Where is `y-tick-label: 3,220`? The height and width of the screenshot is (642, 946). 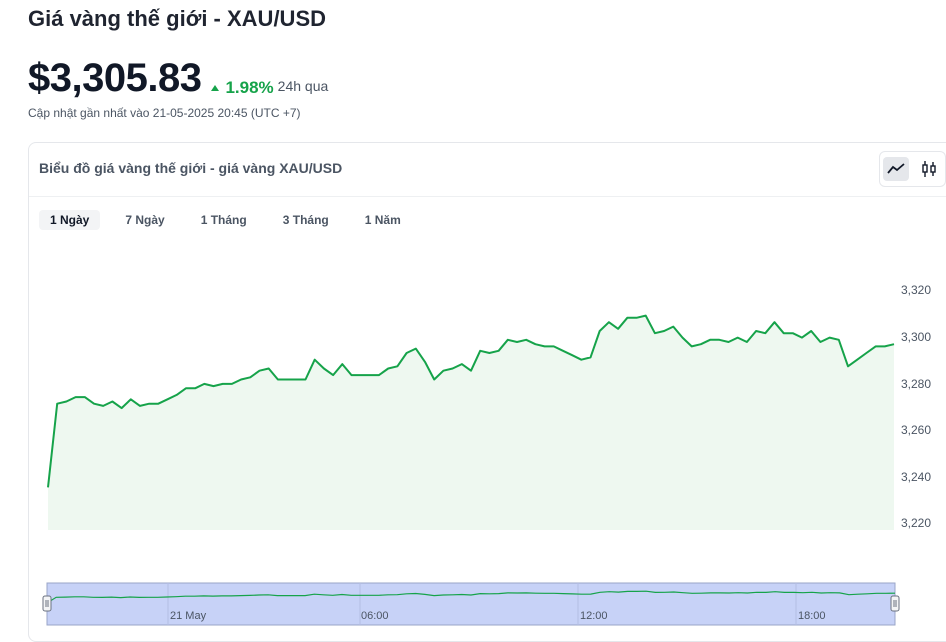
y-tick-label: 3,220 is located at coordinates (916, 523).